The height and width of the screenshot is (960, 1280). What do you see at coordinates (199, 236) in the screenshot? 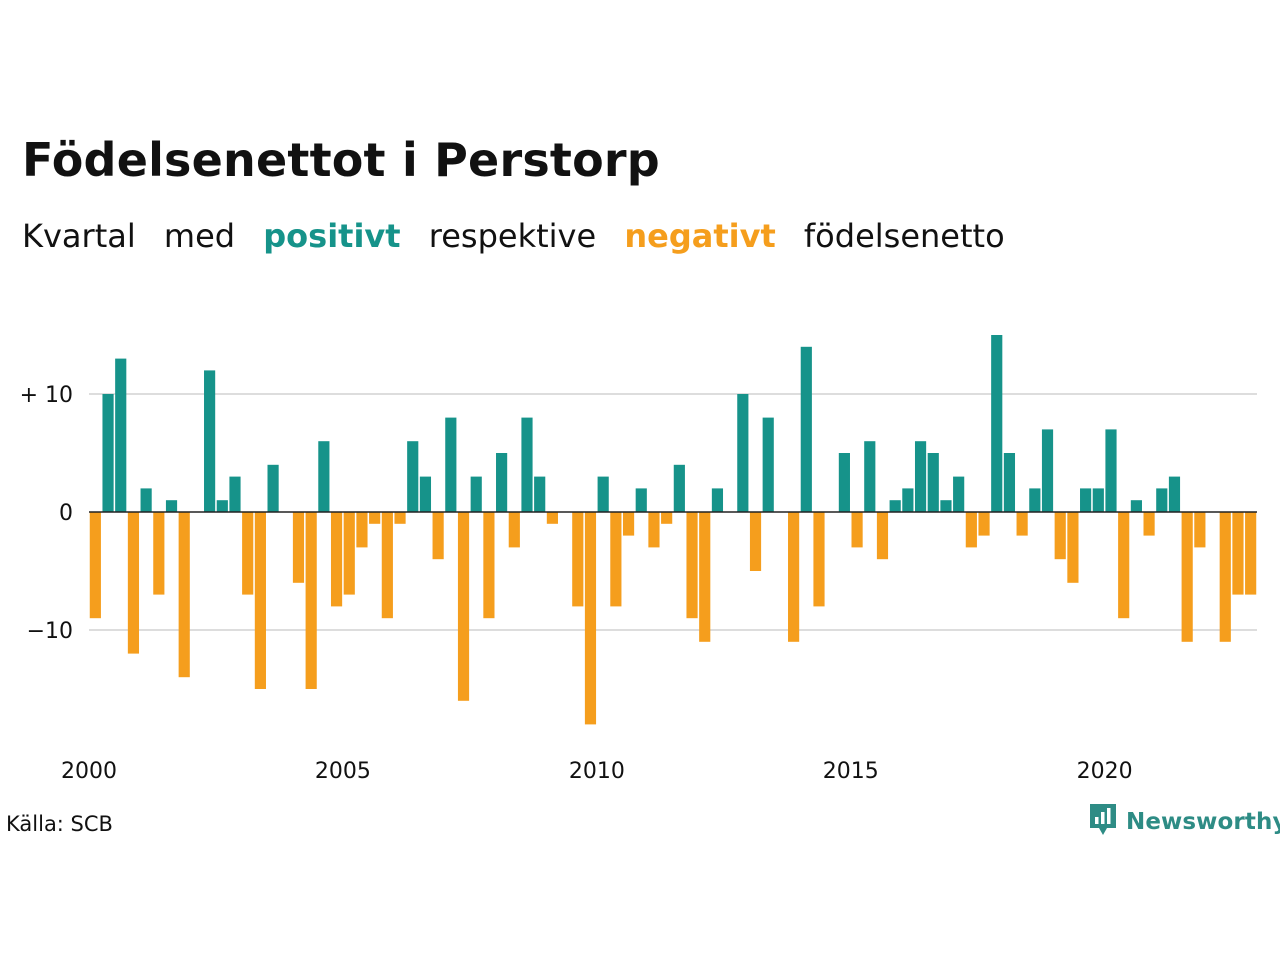
I see `subtitle-word-med: med` at bounding box center [199, 236].